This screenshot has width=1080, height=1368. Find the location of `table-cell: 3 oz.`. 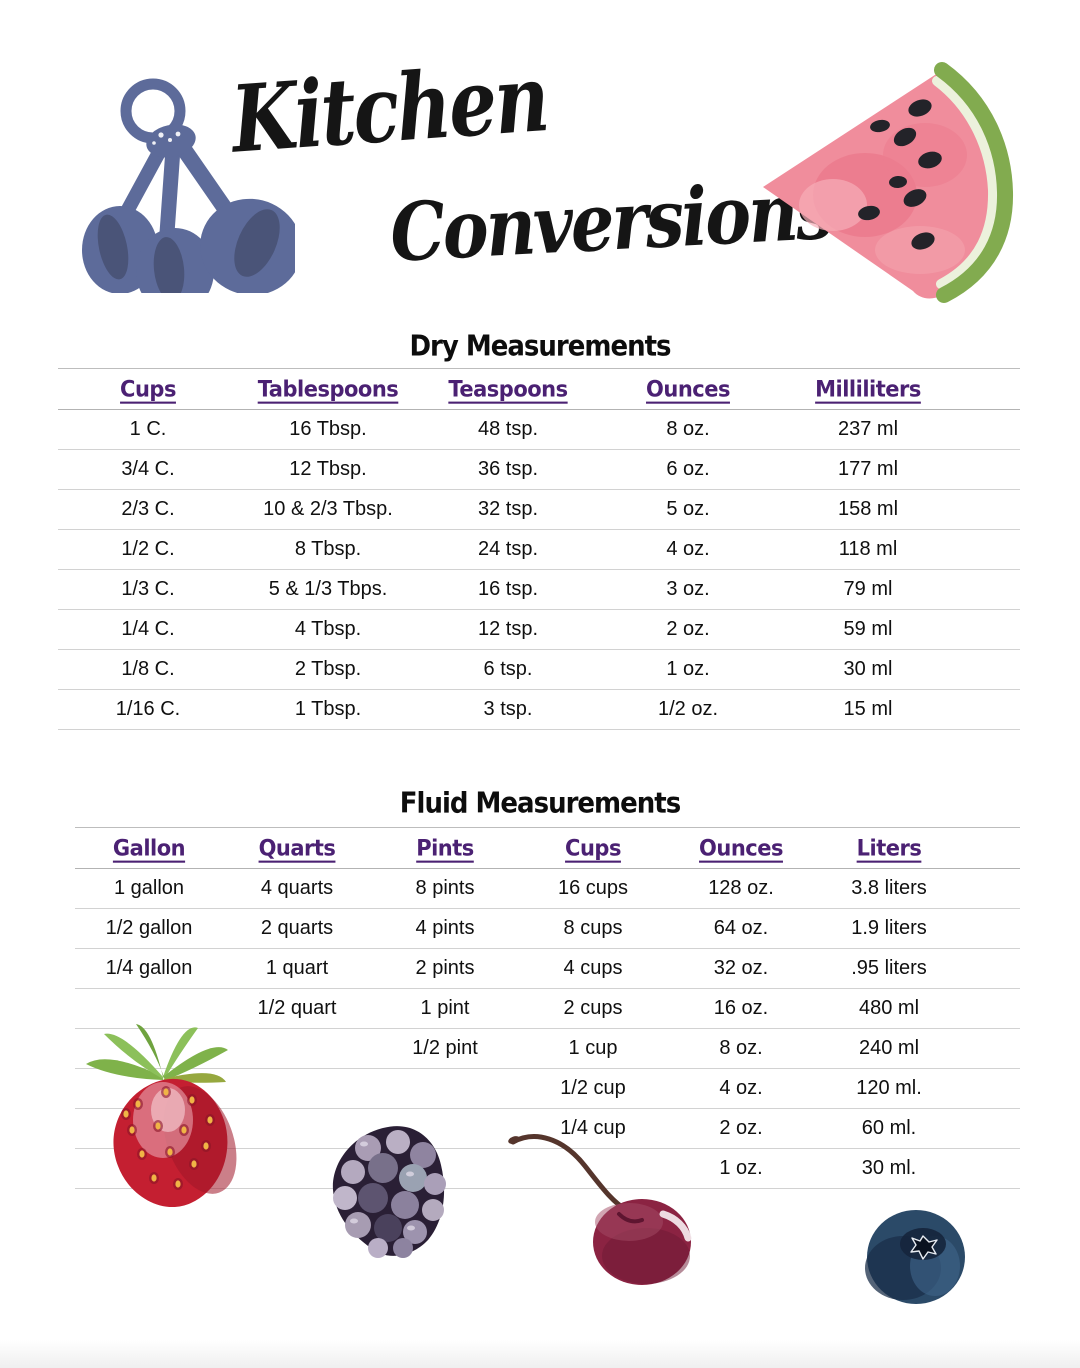

table-cell: 3 oz. is located at coordinates (688, 589).